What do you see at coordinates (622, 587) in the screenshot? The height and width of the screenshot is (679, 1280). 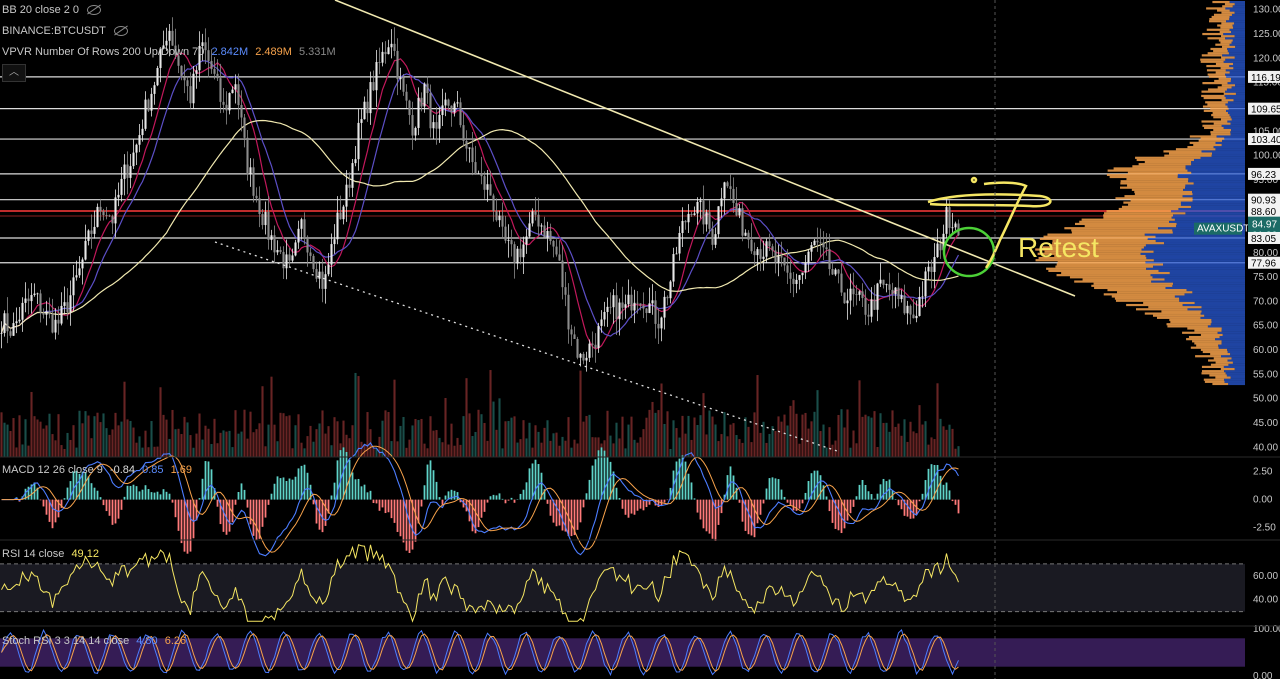 I see `rsi-band` at bounding box center [622, 587].